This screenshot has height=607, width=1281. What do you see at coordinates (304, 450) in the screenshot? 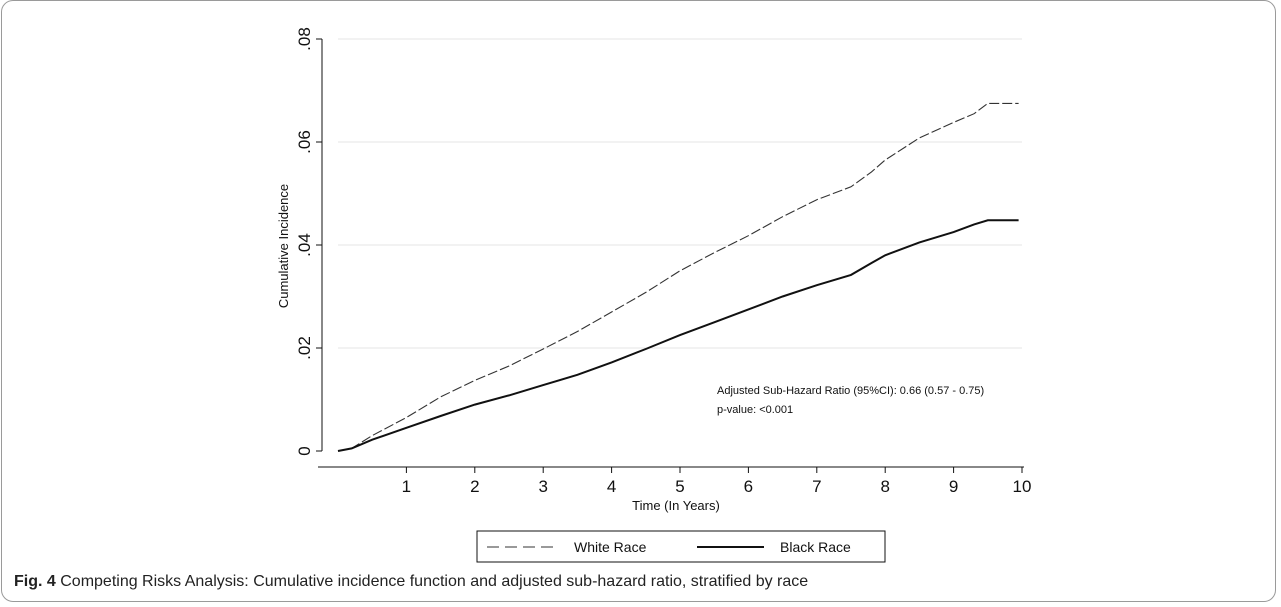
I see `y-tick-label: 0` at bounding box center [304, 450].